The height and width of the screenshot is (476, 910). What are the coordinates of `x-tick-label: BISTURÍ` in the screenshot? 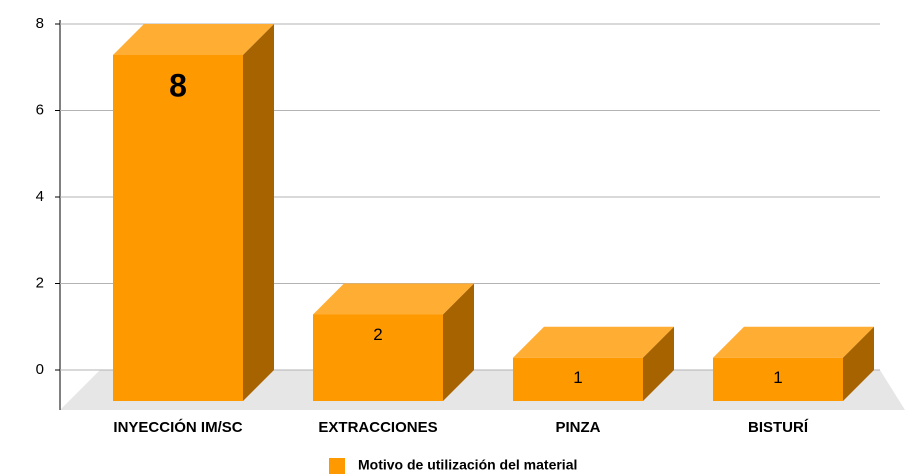 It's located at (778, 427).